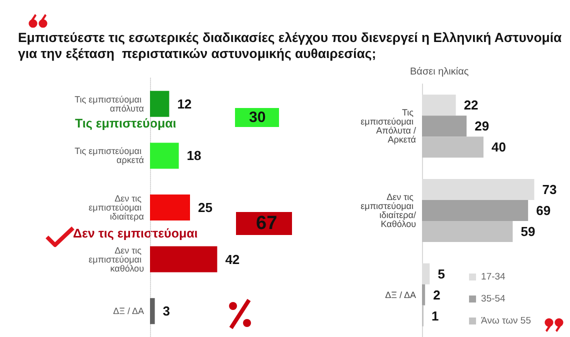  What do you see at coordinates (388, 210) in the screenshot?
I see `y-tick-label: Δεν τις εμπιστεύομαι ιδιαίτερα/Καθόλου` at bounding box center [388, 210].